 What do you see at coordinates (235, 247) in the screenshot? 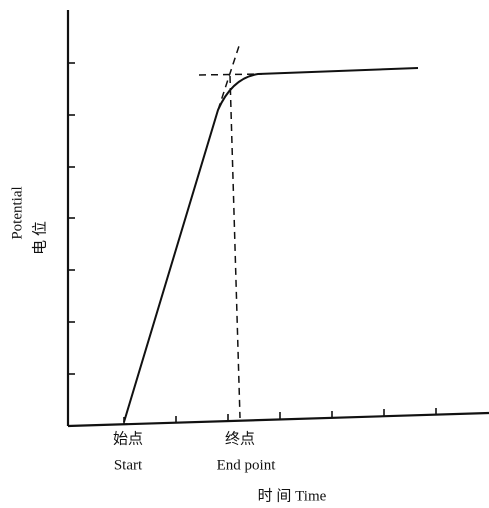
I see `end-point-line` at bounding box center [235, 247].